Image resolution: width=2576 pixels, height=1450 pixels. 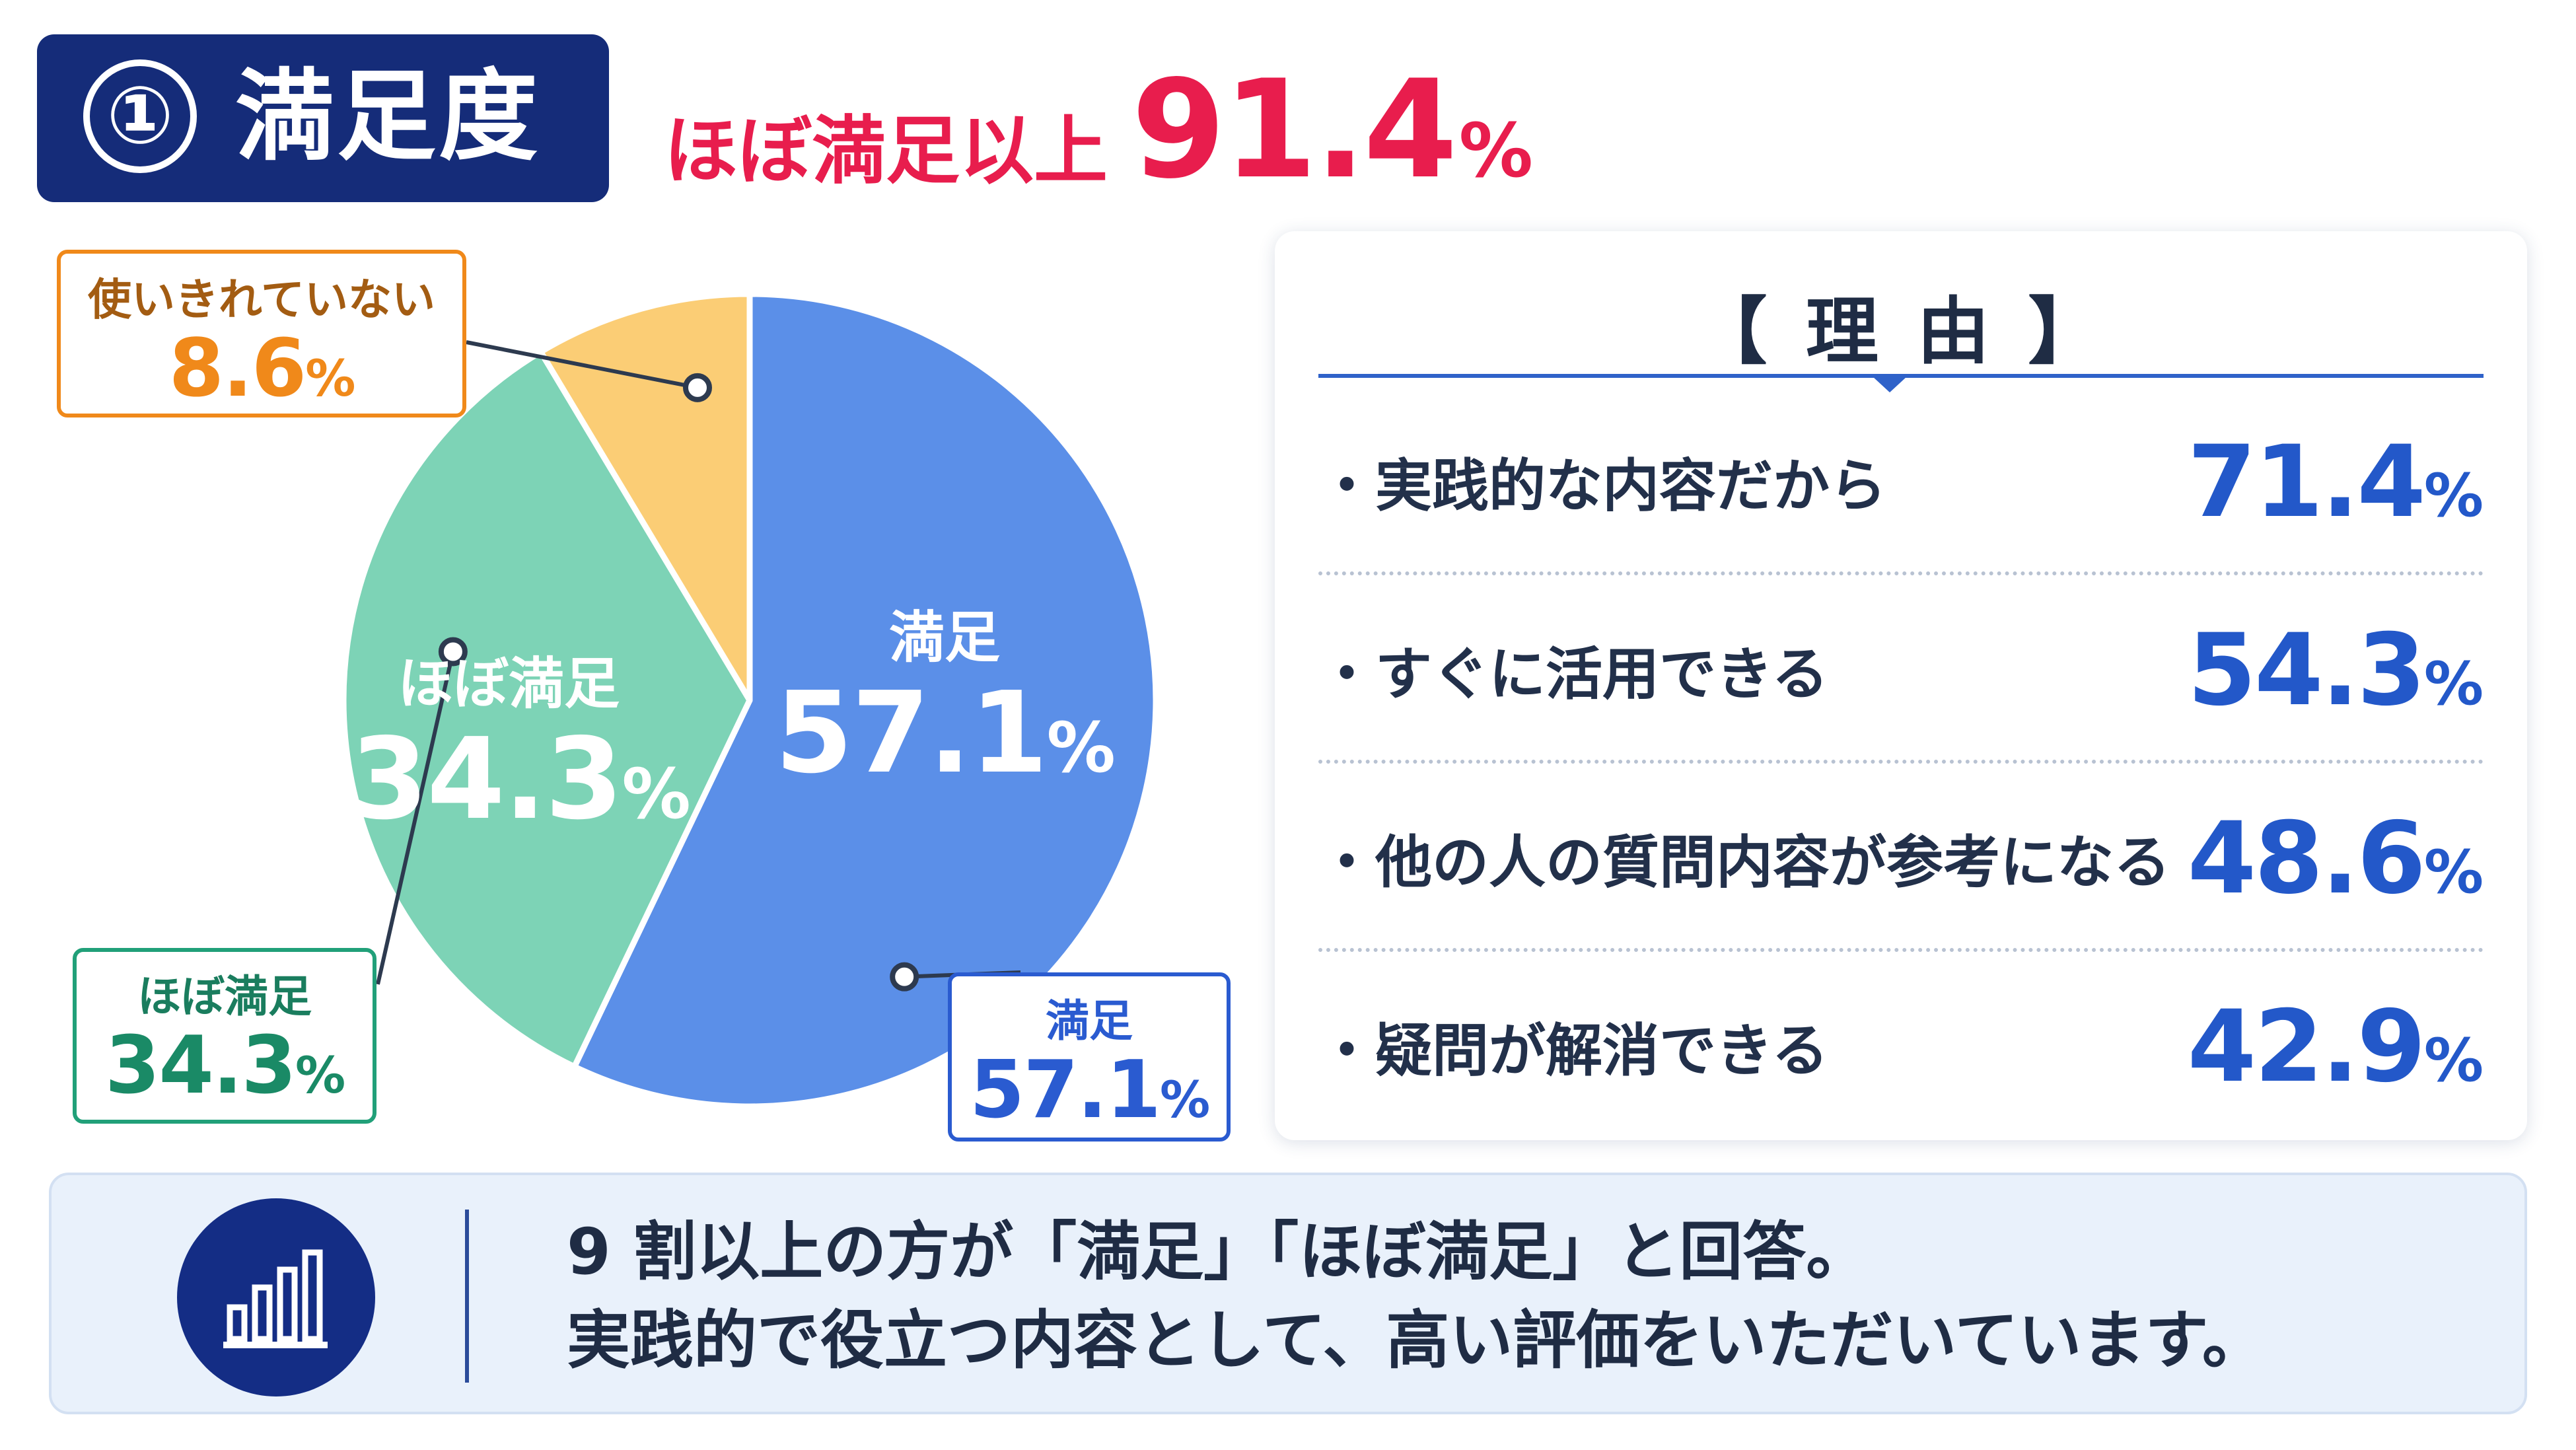 What do you see at coordinates (1890, 384) in the screenshot?
I see `reasons-caret` at bounding box center [1890, 384].